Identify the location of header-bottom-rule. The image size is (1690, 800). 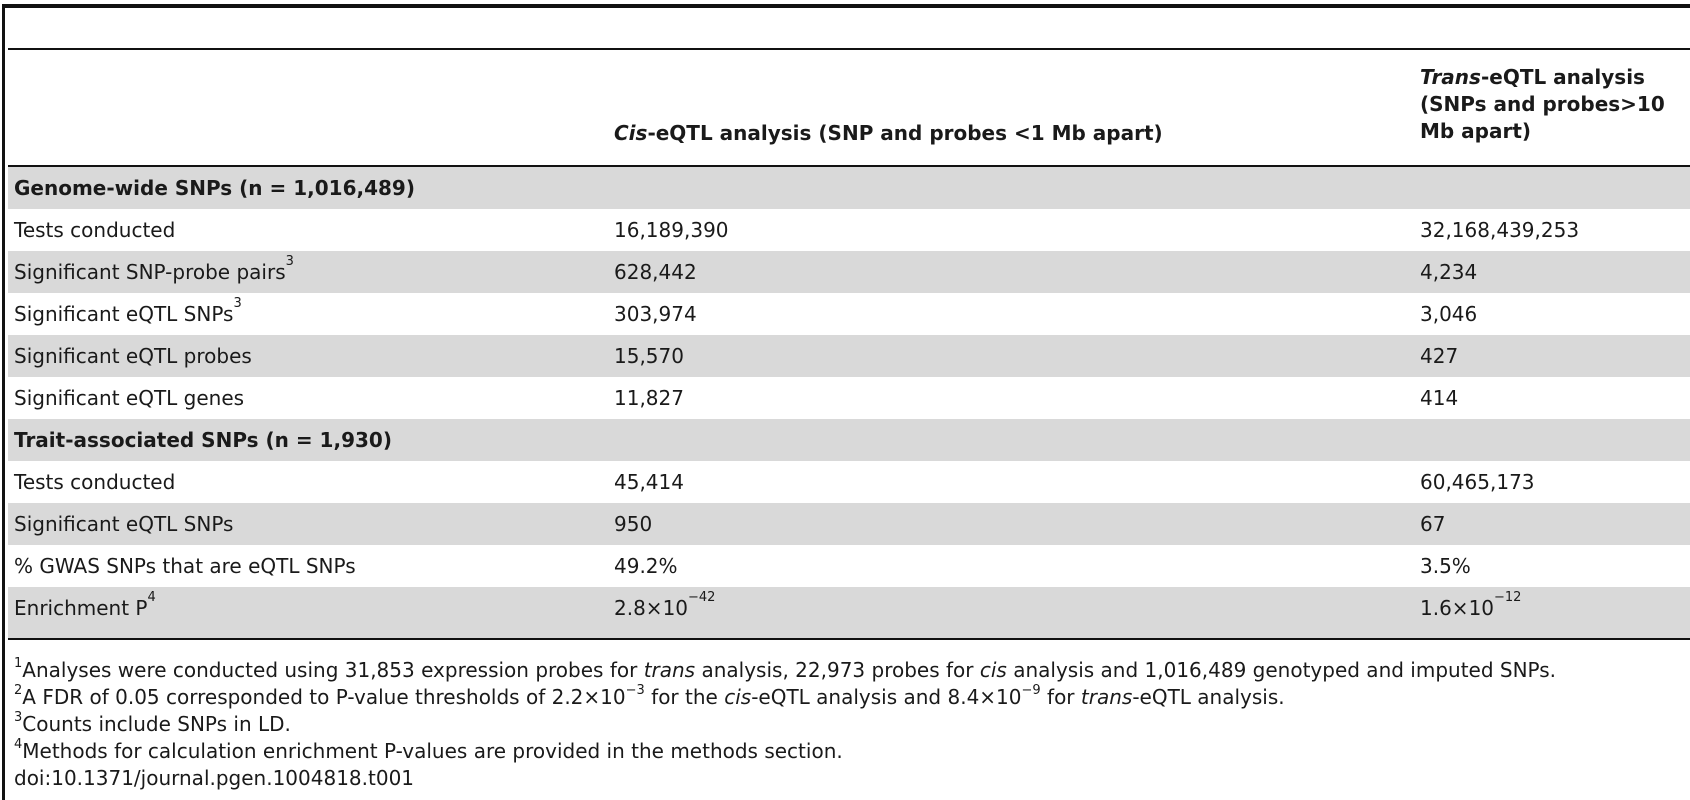
(849, 166).